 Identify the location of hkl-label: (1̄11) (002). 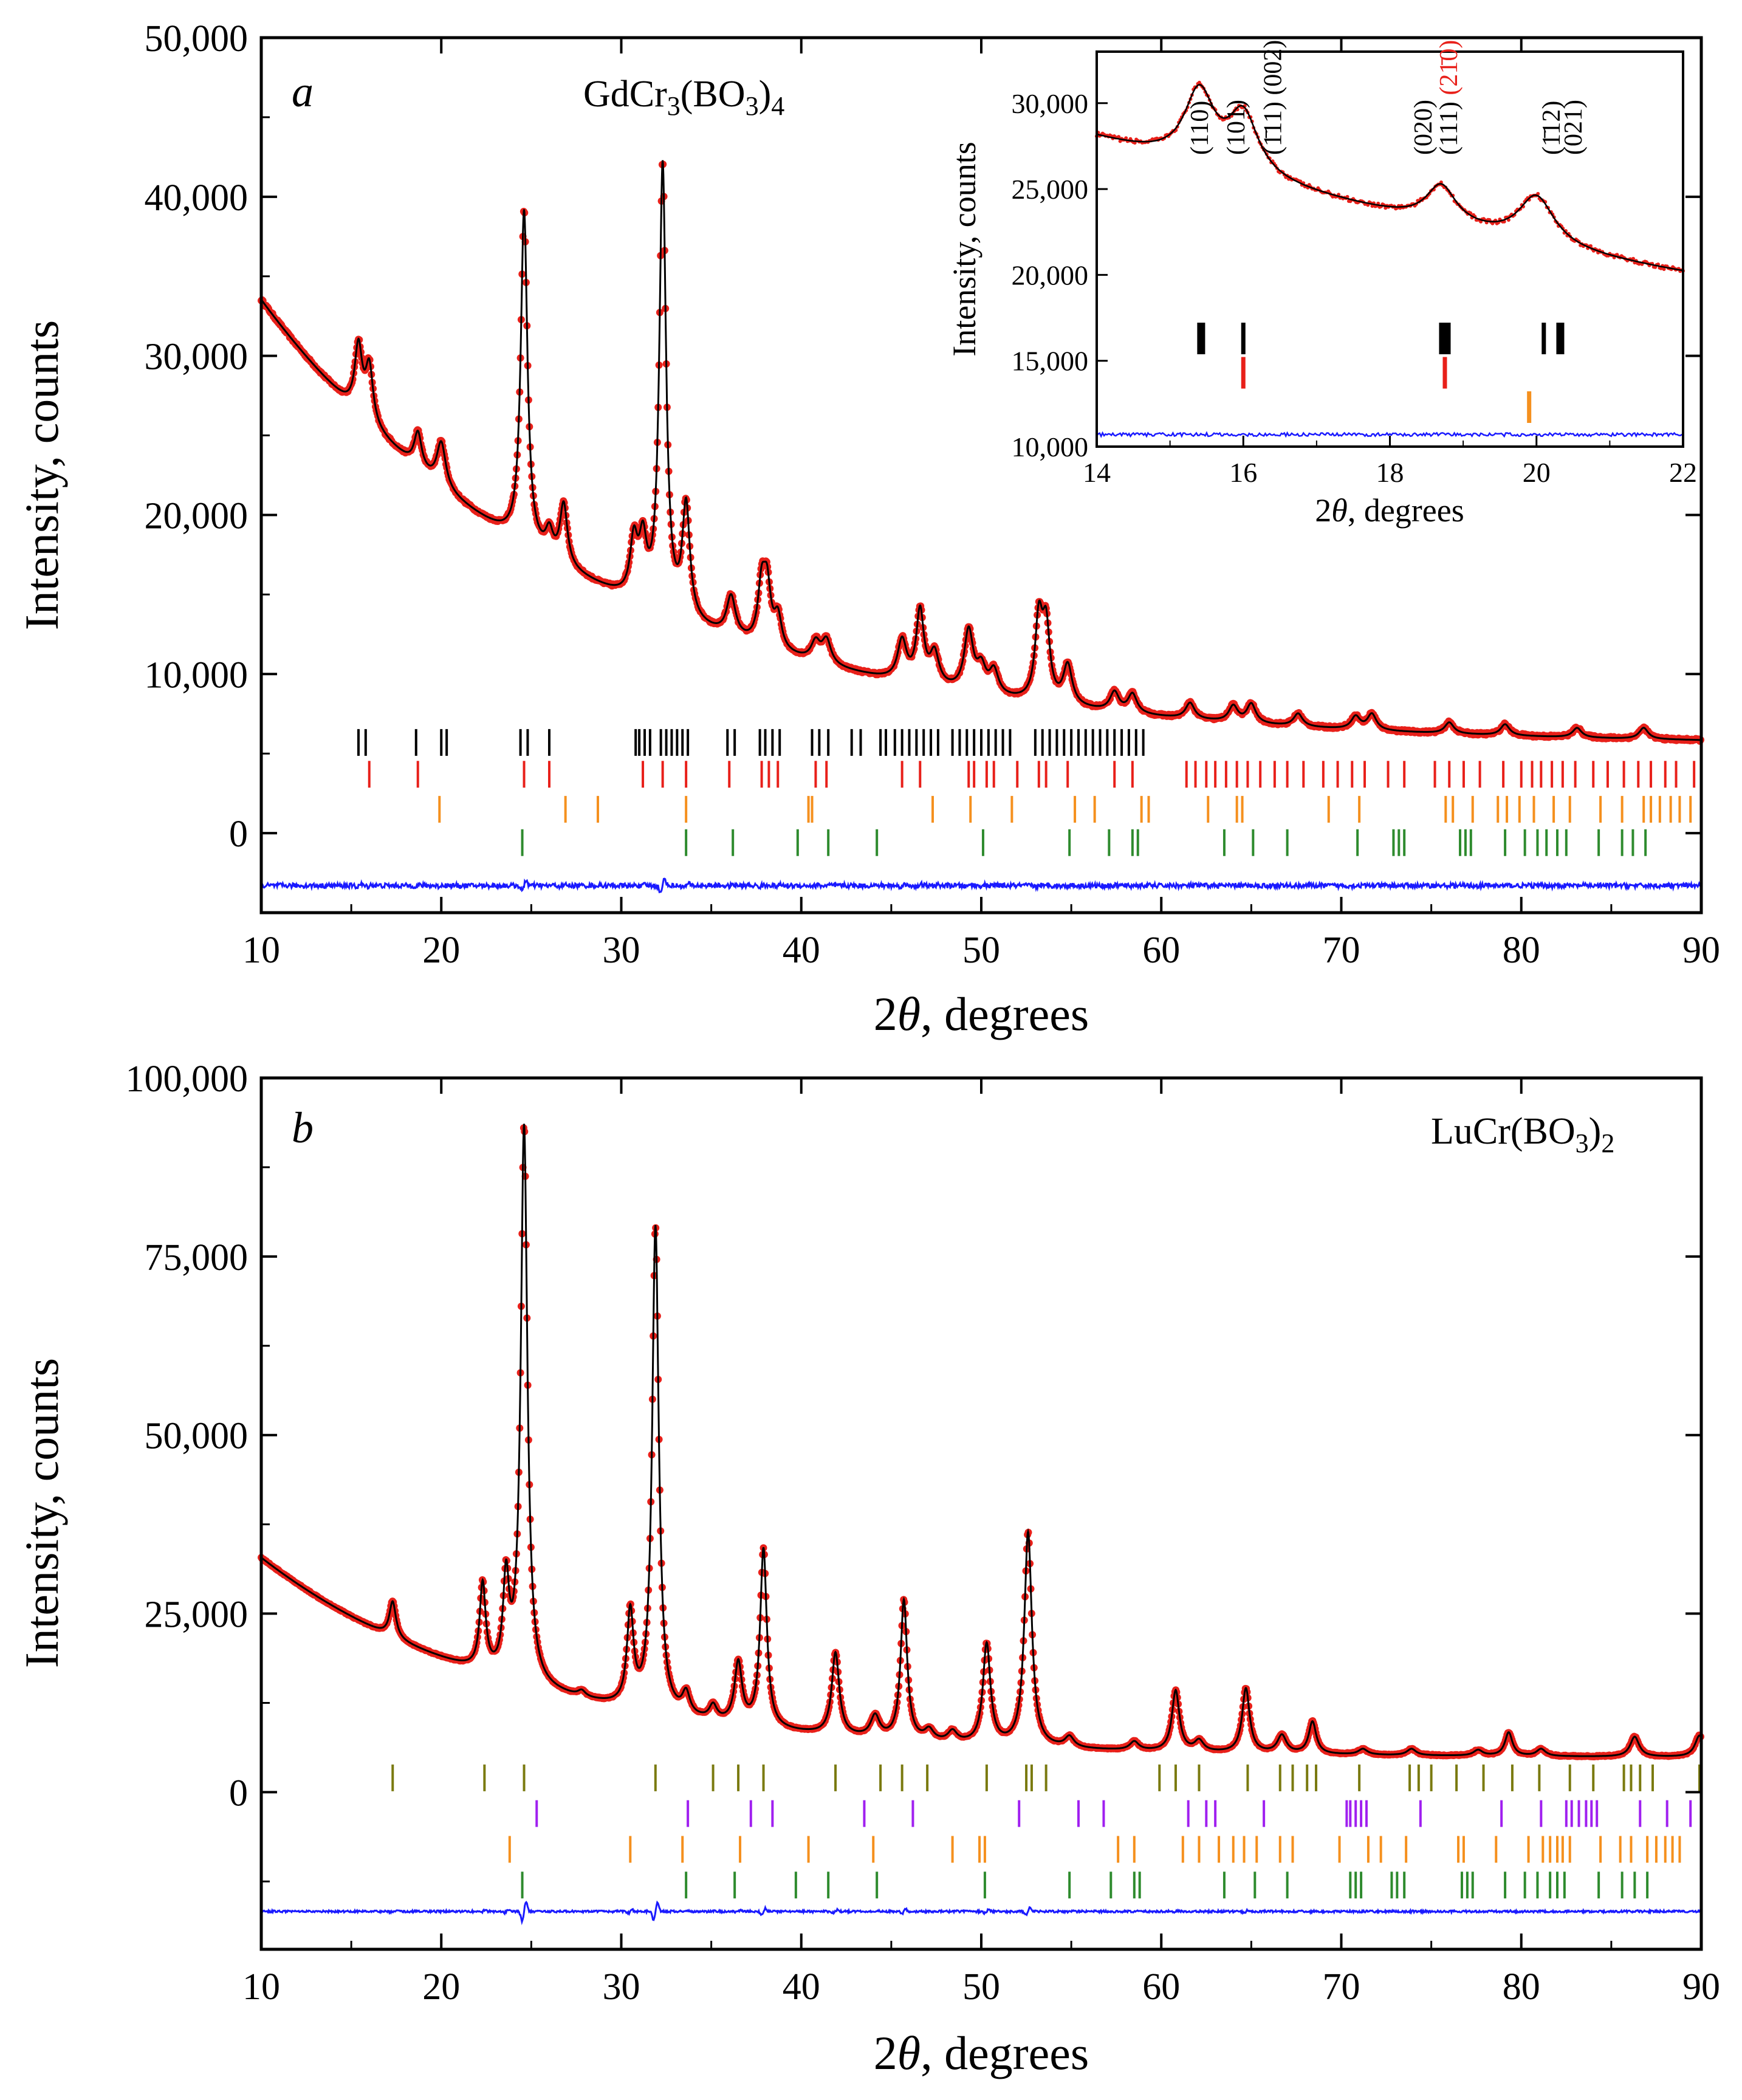
(1274, 97).